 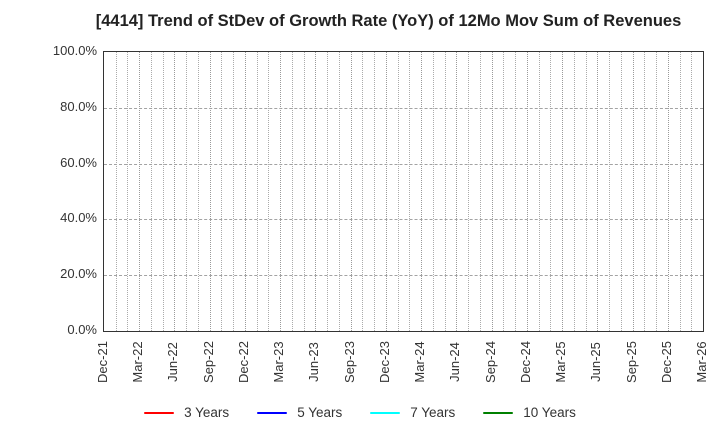 What do you see at coordinates (314, 362) in the screenshot?
I see `x-tick-label: Jun-23` at bounding box center [314, 362].